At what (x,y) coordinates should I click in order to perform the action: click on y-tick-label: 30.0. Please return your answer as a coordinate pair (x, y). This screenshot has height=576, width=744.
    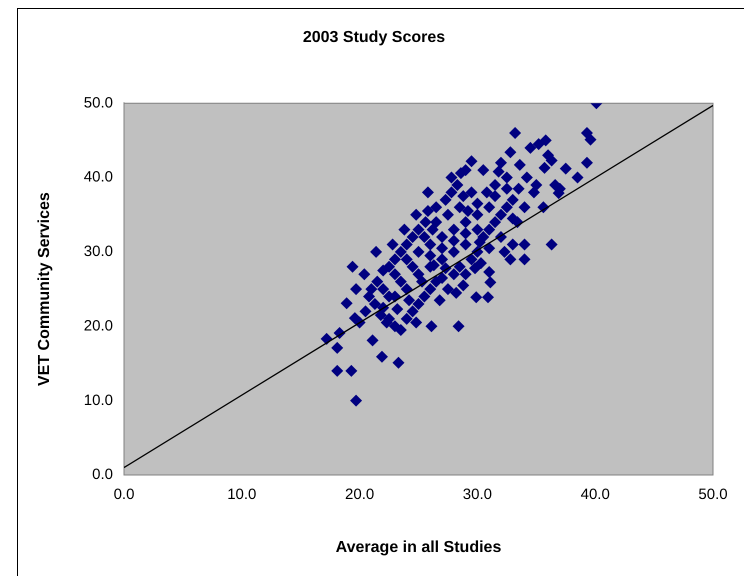
    Looking at the image, I should click on (98, 251).